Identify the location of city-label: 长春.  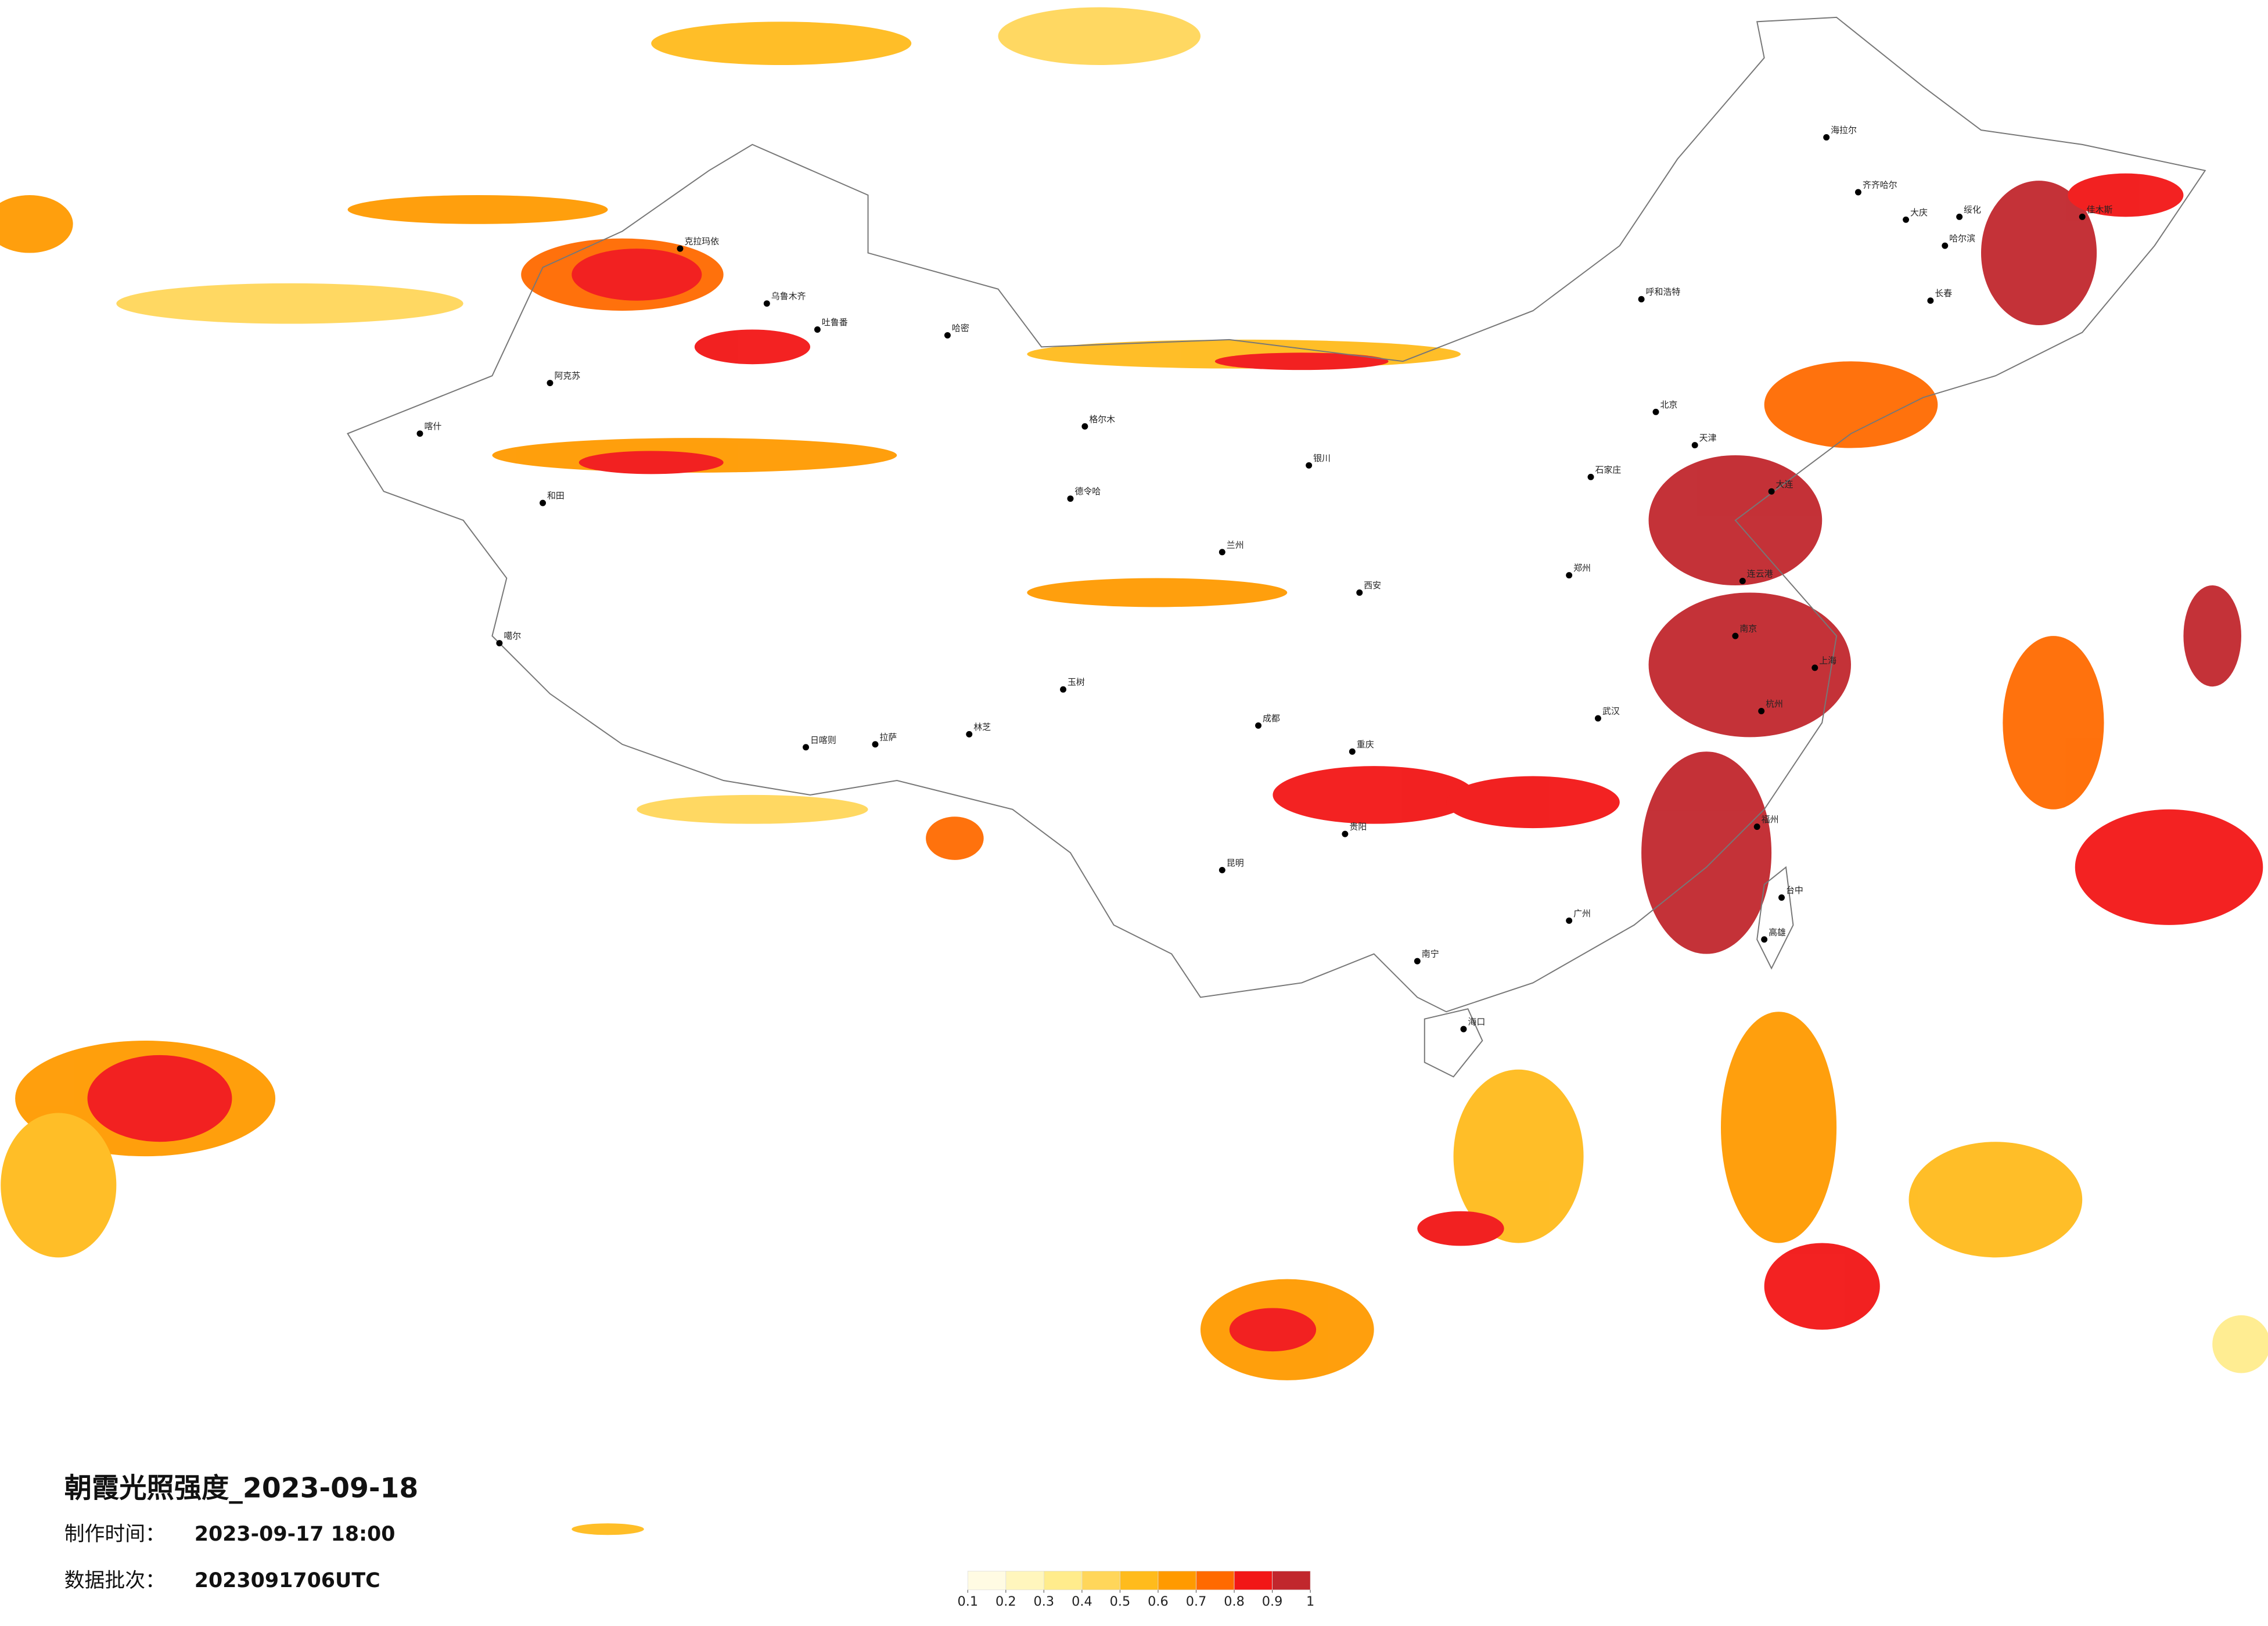
(1943, 293).